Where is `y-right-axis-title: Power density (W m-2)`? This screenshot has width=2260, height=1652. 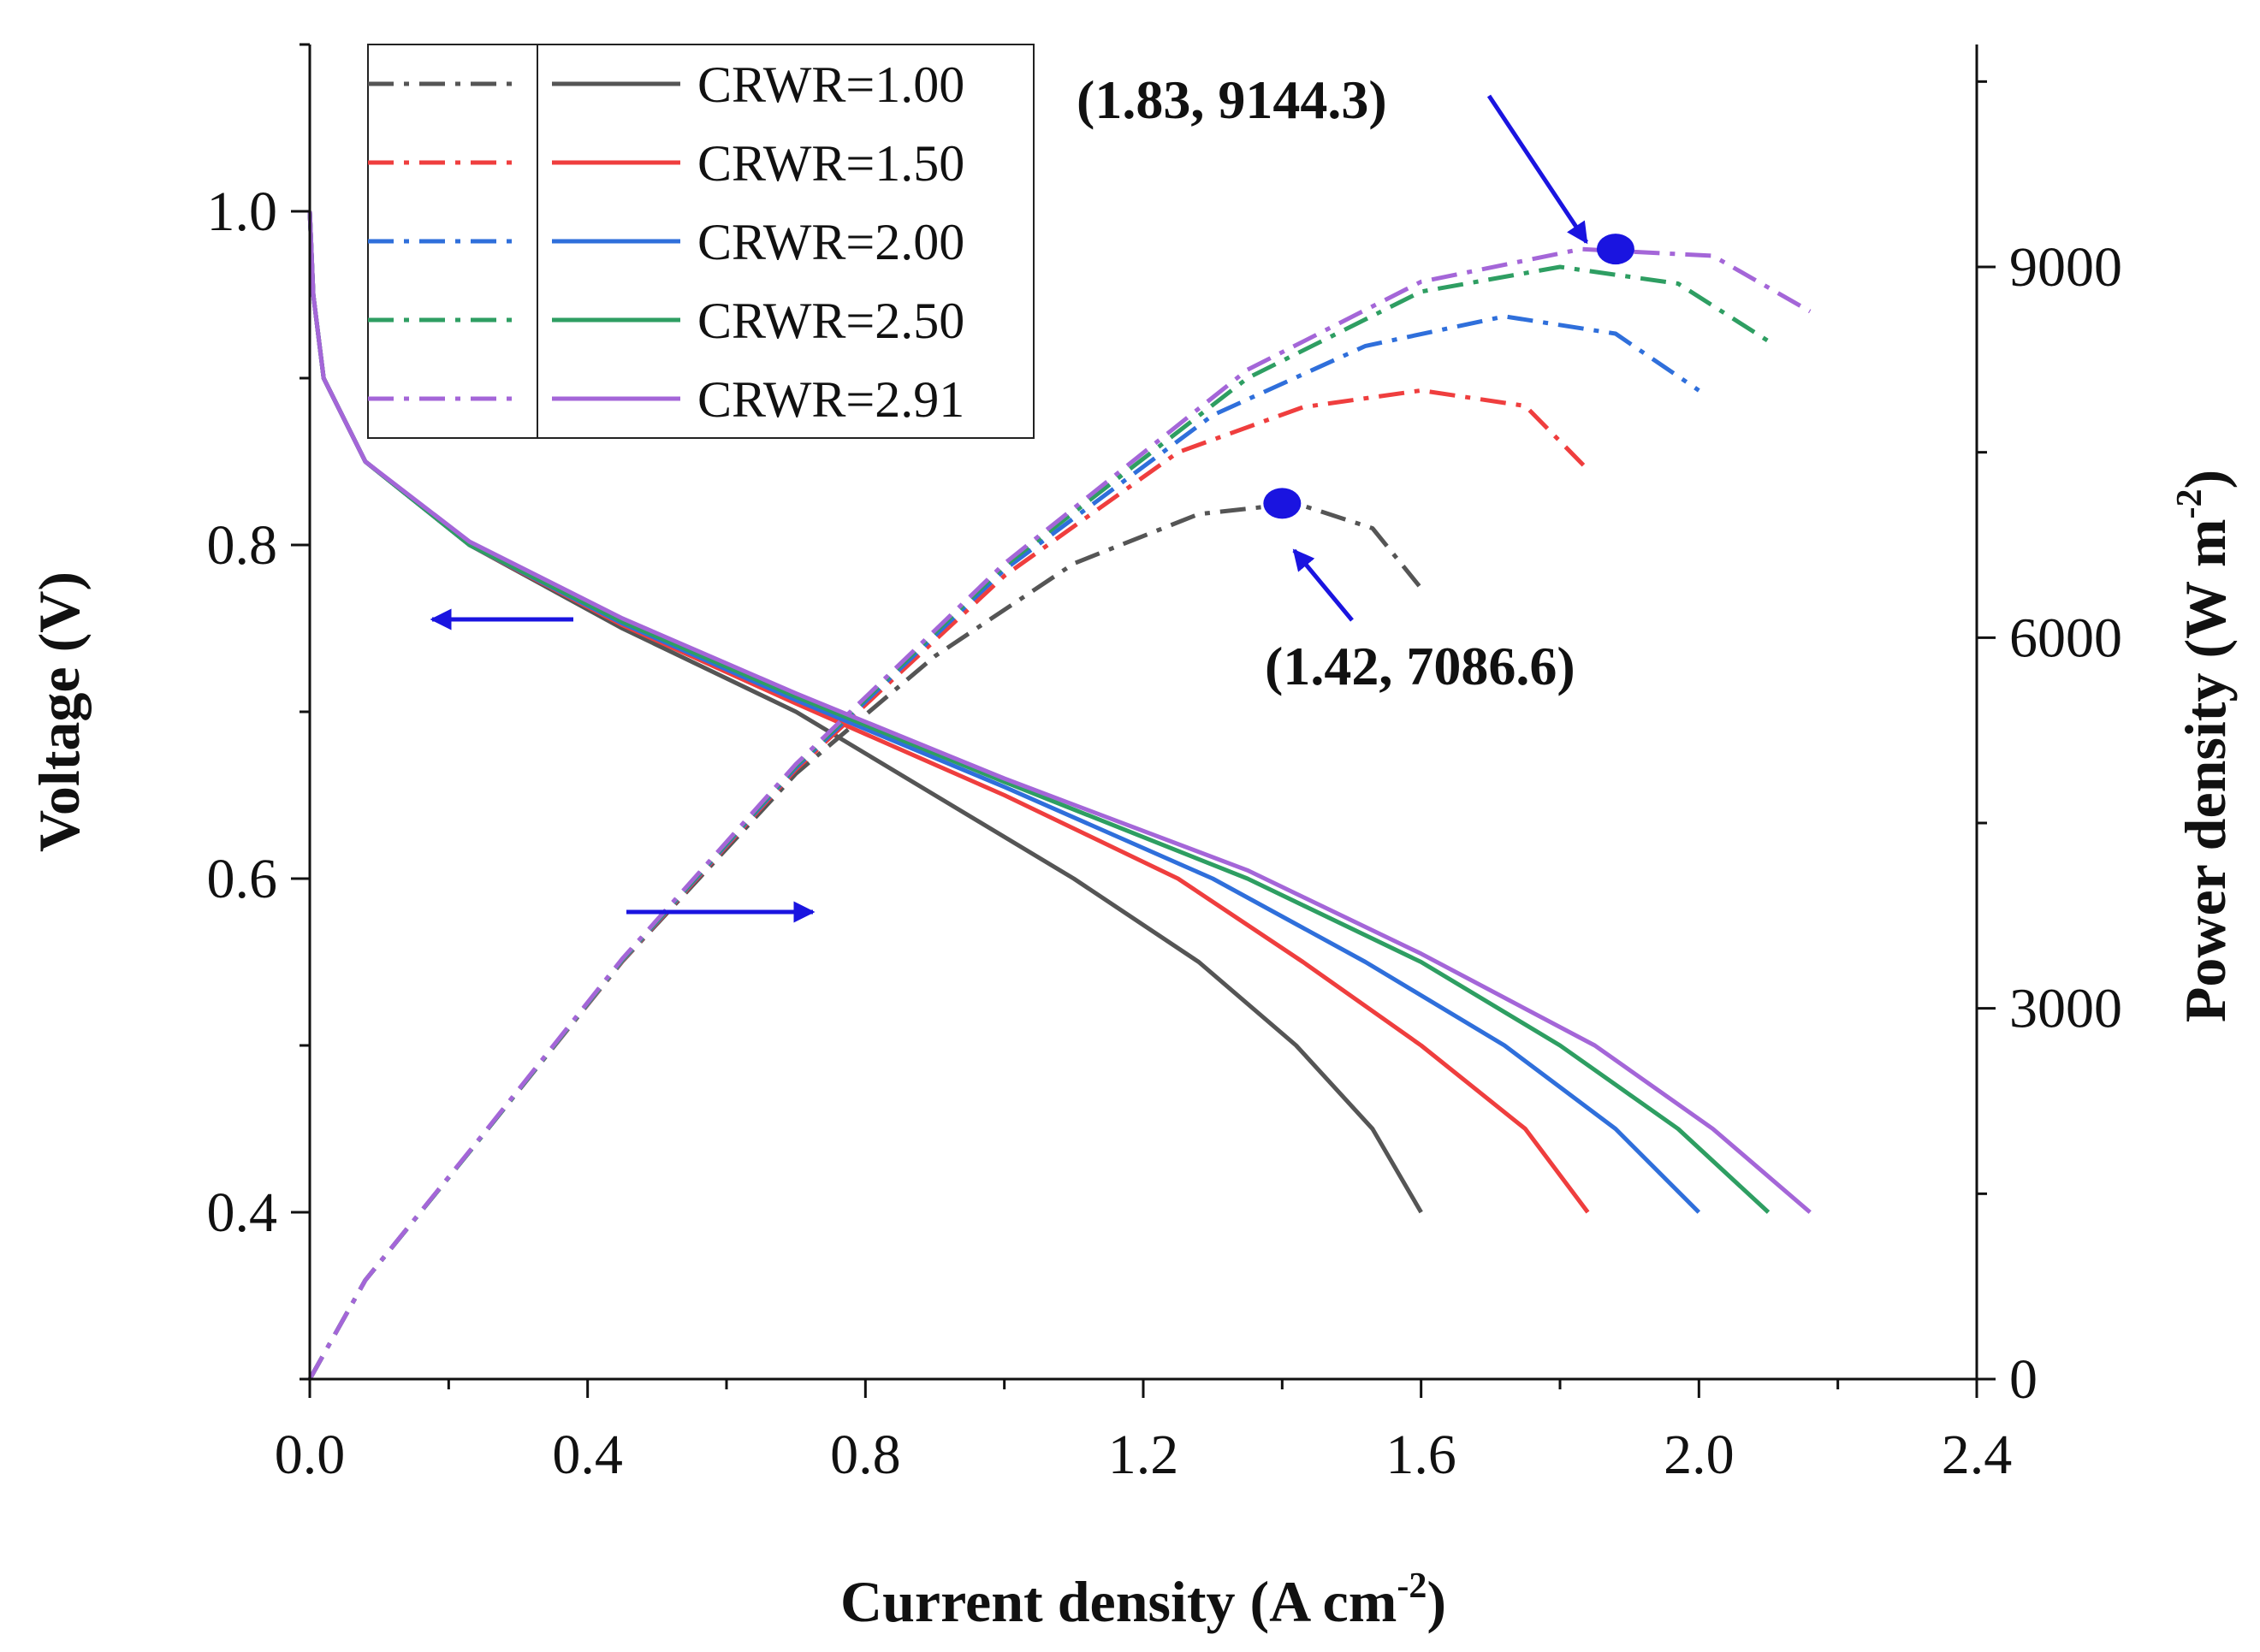 y-right-axis-title: Power density (W m-2) is located at coordinates (2204, 746).